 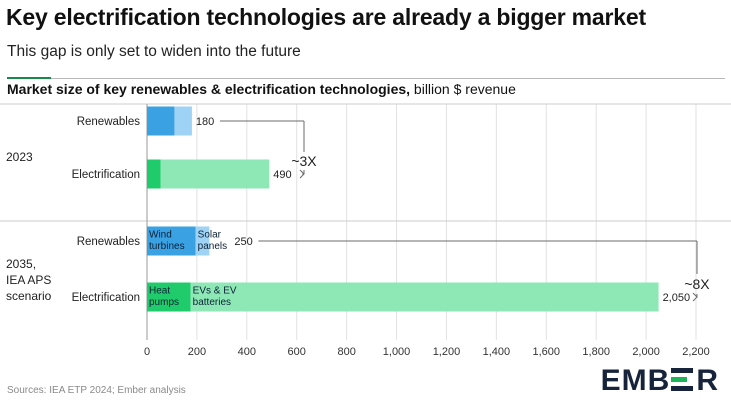 What do you see at coordinates (96, 390) in the screenshot?
I see `source-note: Sources: IEA ETP 2024; Ember analysis` at bounding box center [96, 390].